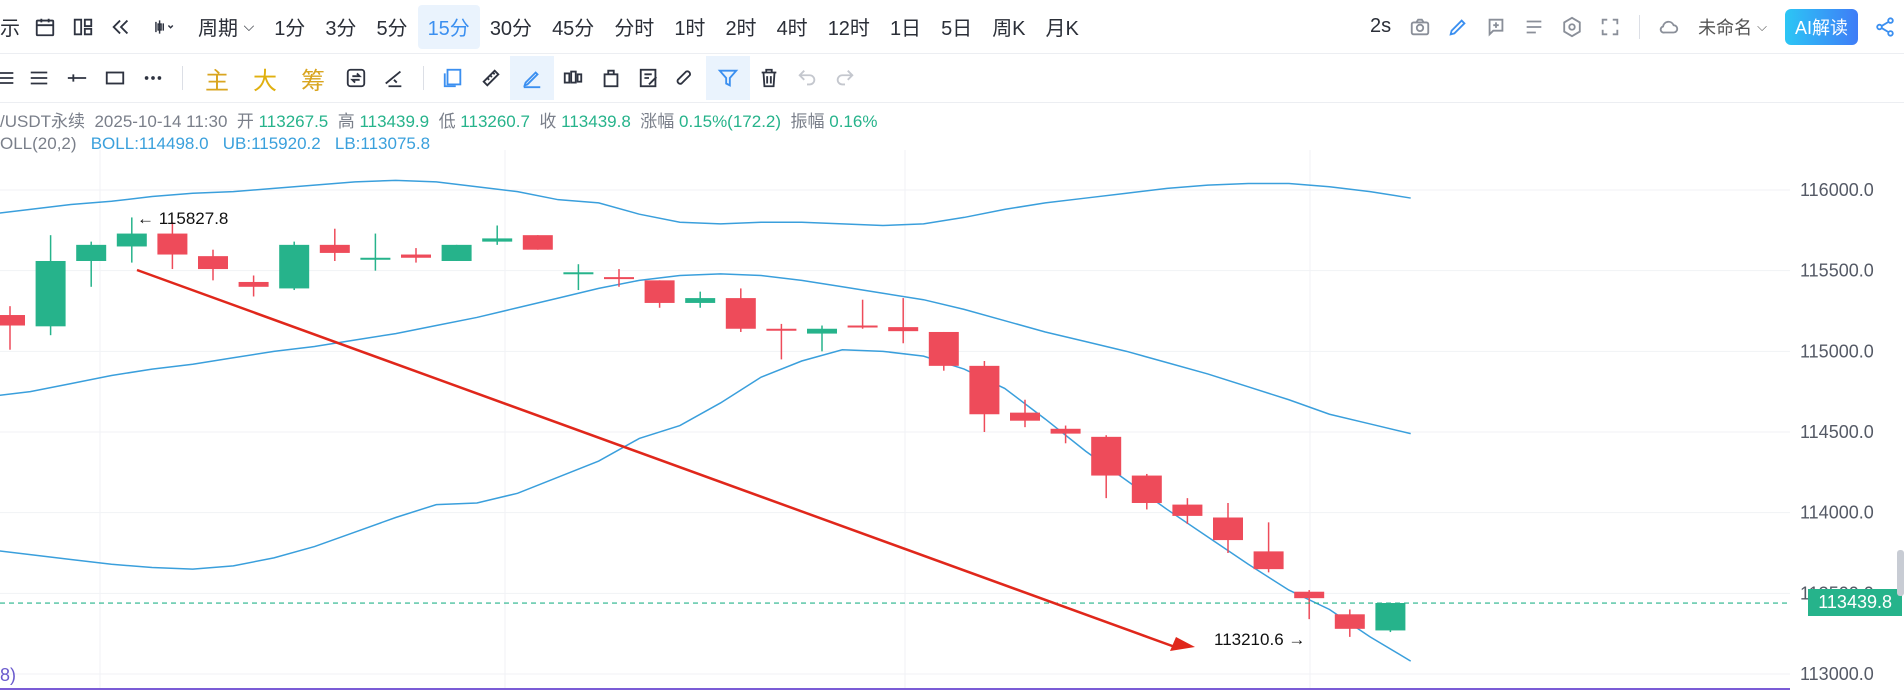 The image size is (1904, 699). What do you see at coordinates (730, 121) in the screenshot?
I see `change-value: 0.15%(172.2)` at bounding box center [730, 121].